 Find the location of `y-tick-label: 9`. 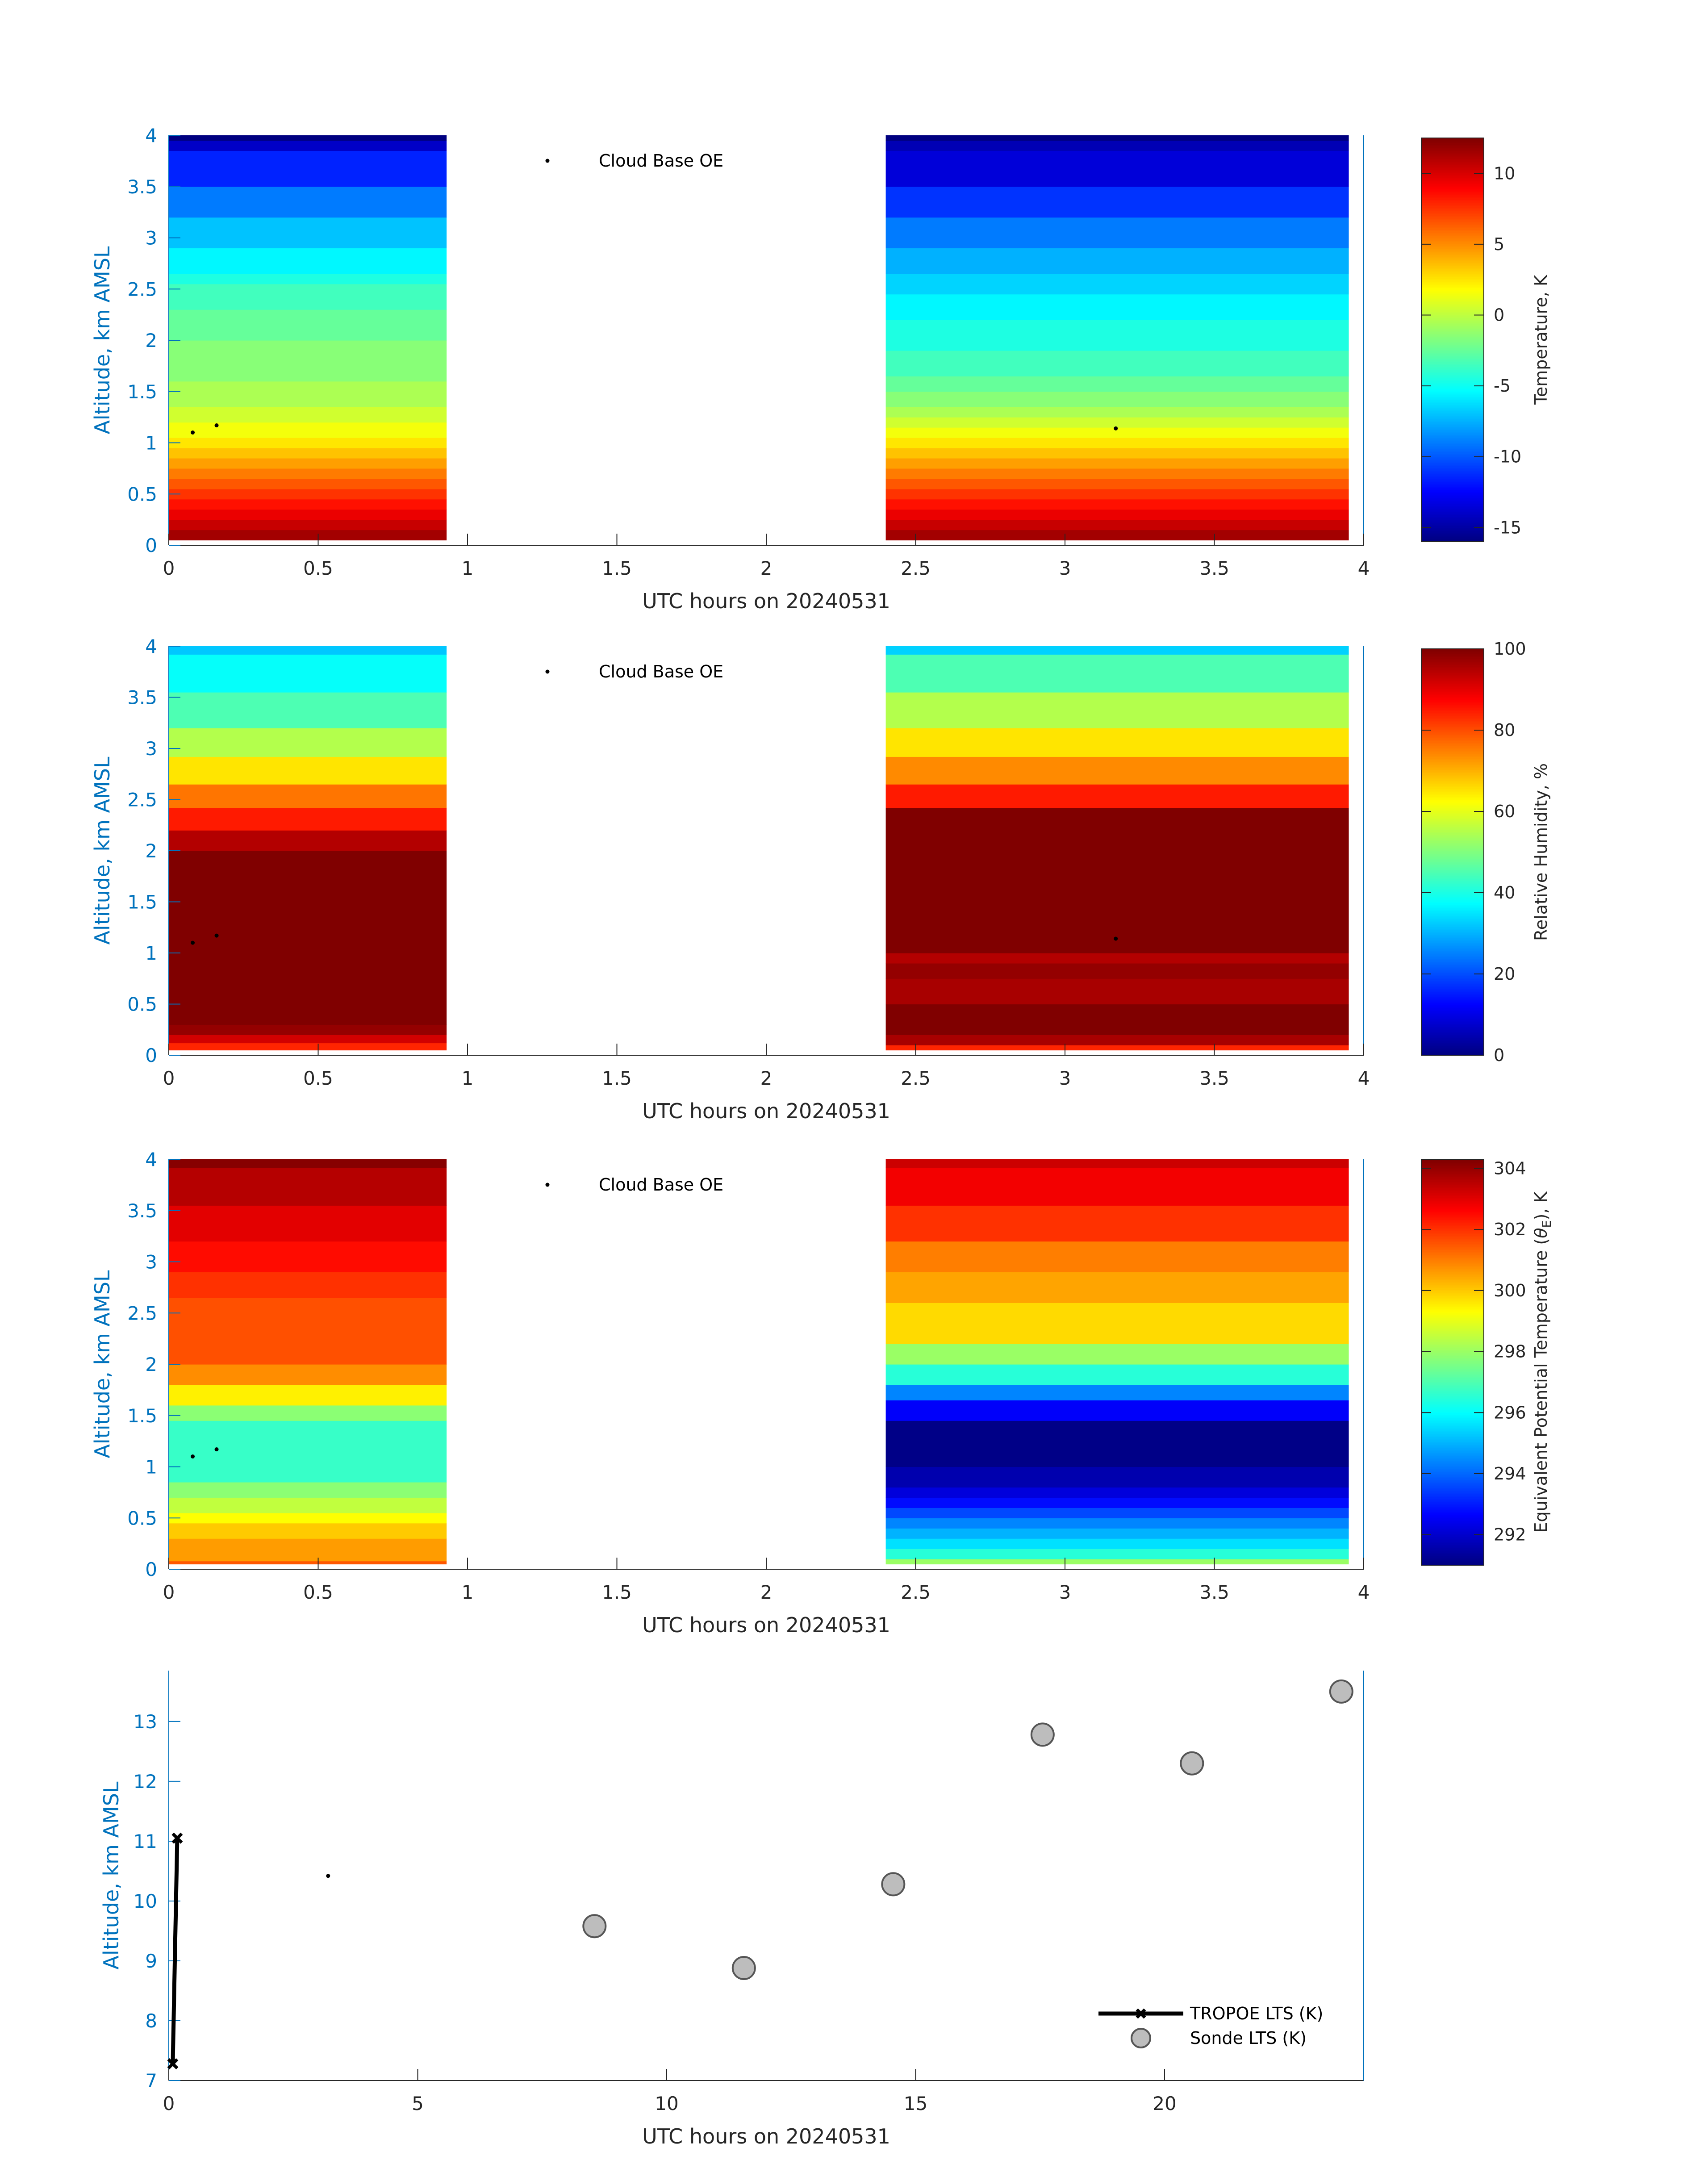

y-tick-label: 9 is located at coordinates (151, 1961).